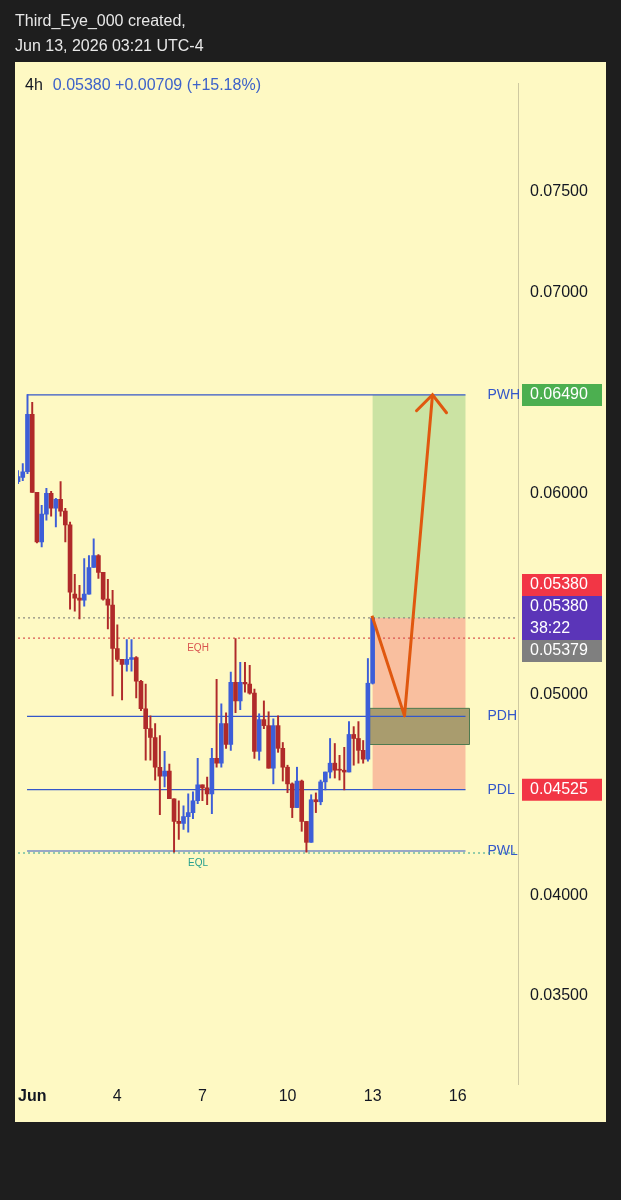 The height and width of the screenshot is (1200, 621). Describe the element at coordinates (457, 1096) in the screenshot. I see `x-tick-label: 16` at that location.